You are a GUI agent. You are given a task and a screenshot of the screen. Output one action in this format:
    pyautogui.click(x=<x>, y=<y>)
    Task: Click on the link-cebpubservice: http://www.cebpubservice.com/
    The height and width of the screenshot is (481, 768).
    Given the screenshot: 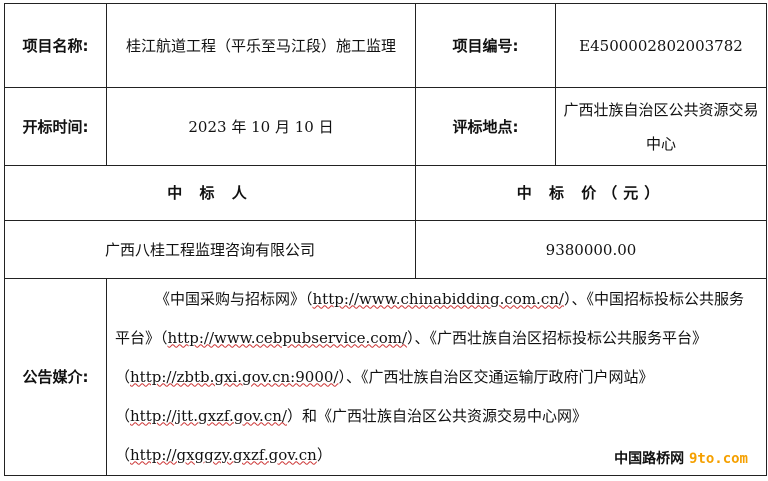 What is the action you would take?
    pyautogui.click(x=287, y=337)
    